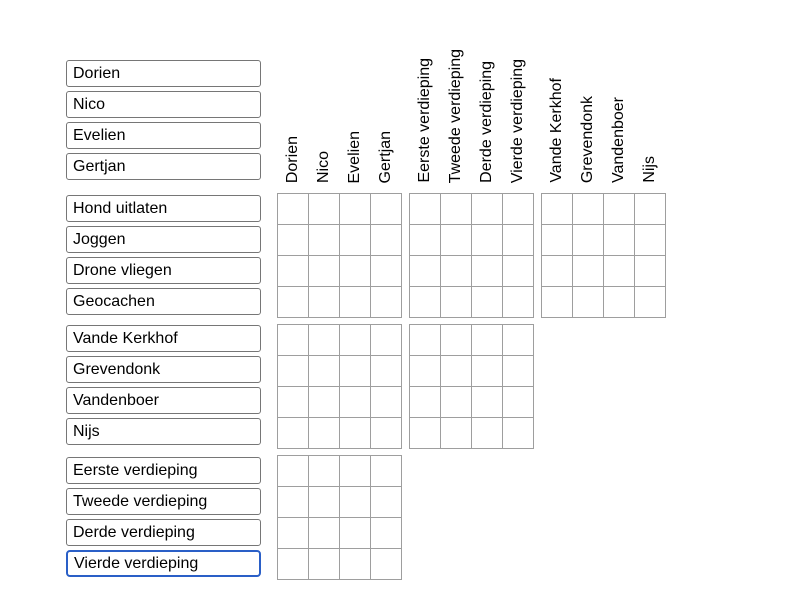 The image size is (800, 600). I want to click on input-nijs, so click(163, 431).